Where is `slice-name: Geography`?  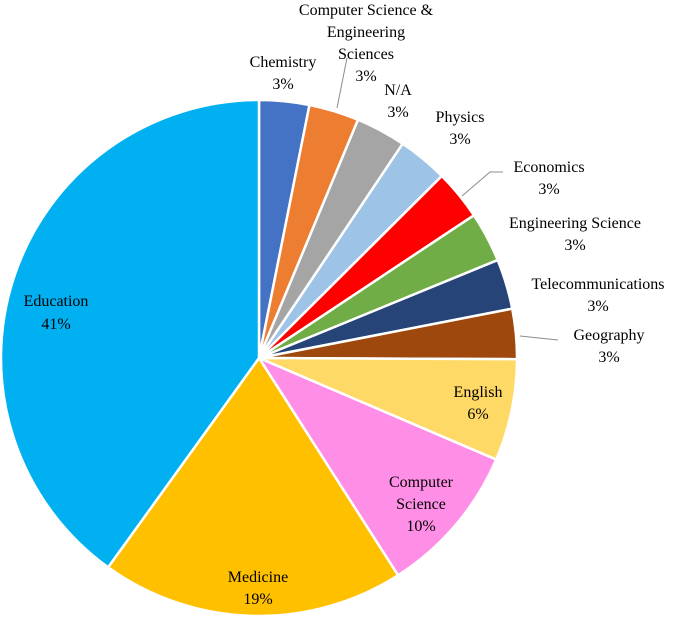 slice-name: Geography is located at coordinates (608, 335).